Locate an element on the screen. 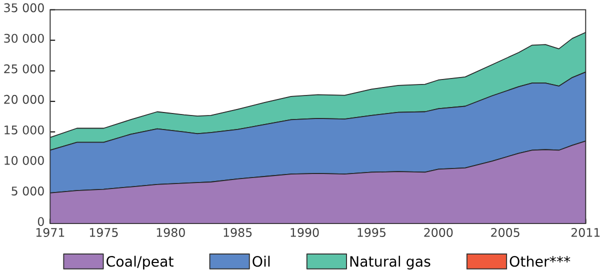 The height and width of the screenshot is (279, 604). y-tick-label: 15 000 is located at coordinates (24, 129).